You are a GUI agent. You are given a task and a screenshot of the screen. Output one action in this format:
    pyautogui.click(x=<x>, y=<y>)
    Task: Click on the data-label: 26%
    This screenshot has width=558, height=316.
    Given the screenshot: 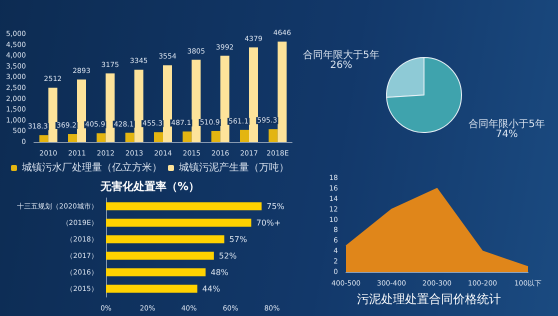 What is the action you would take?
    pyautogui.click(x=341, y=65)
    